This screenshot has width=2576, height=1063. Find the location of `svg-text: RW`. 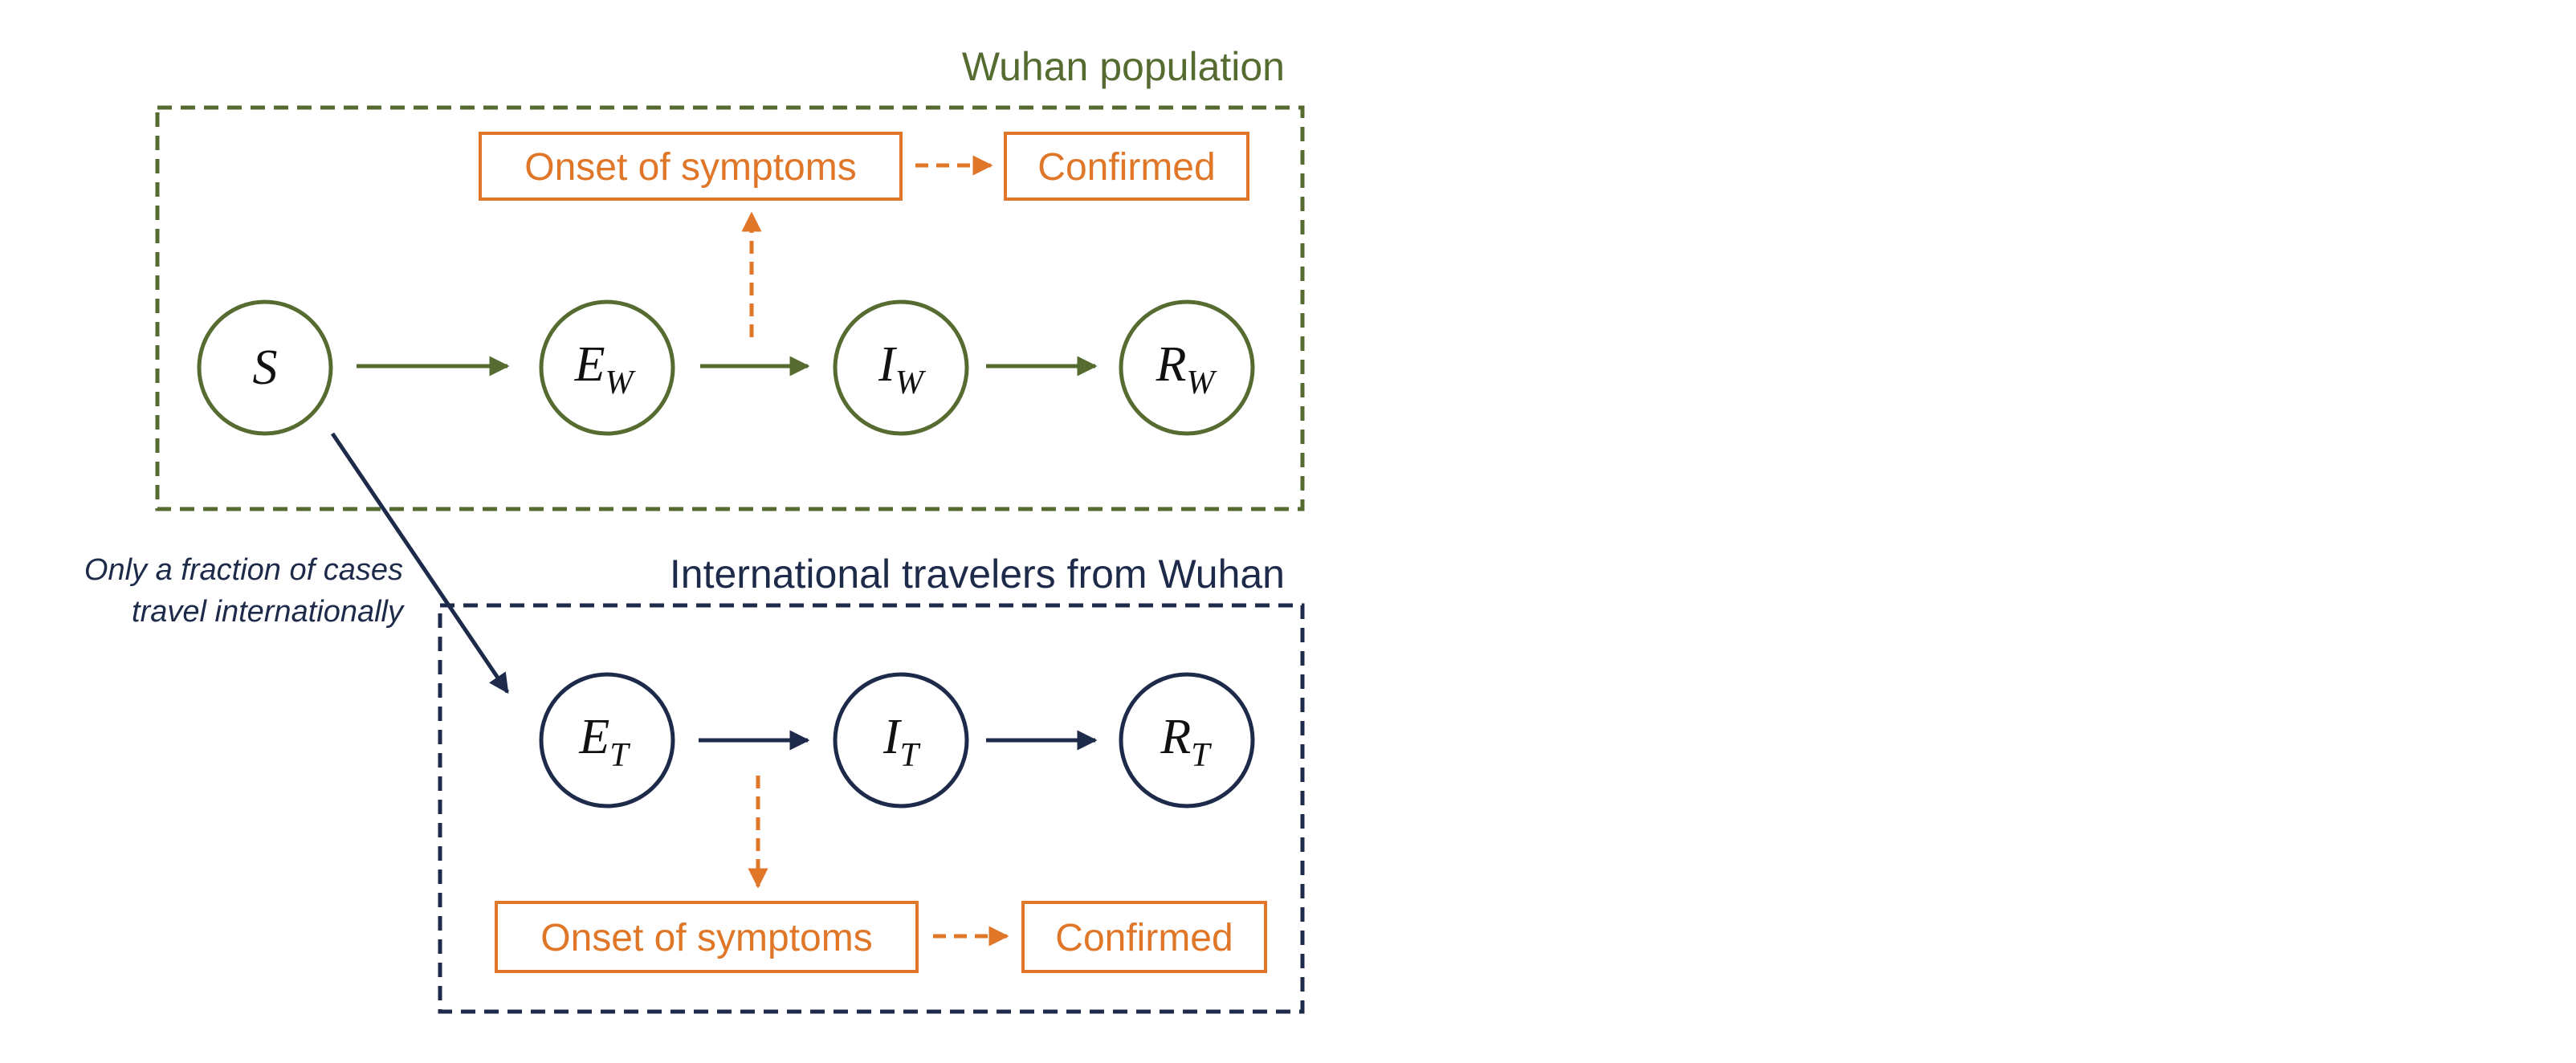

svg-text: RW is located at coordinates (1187, 369).